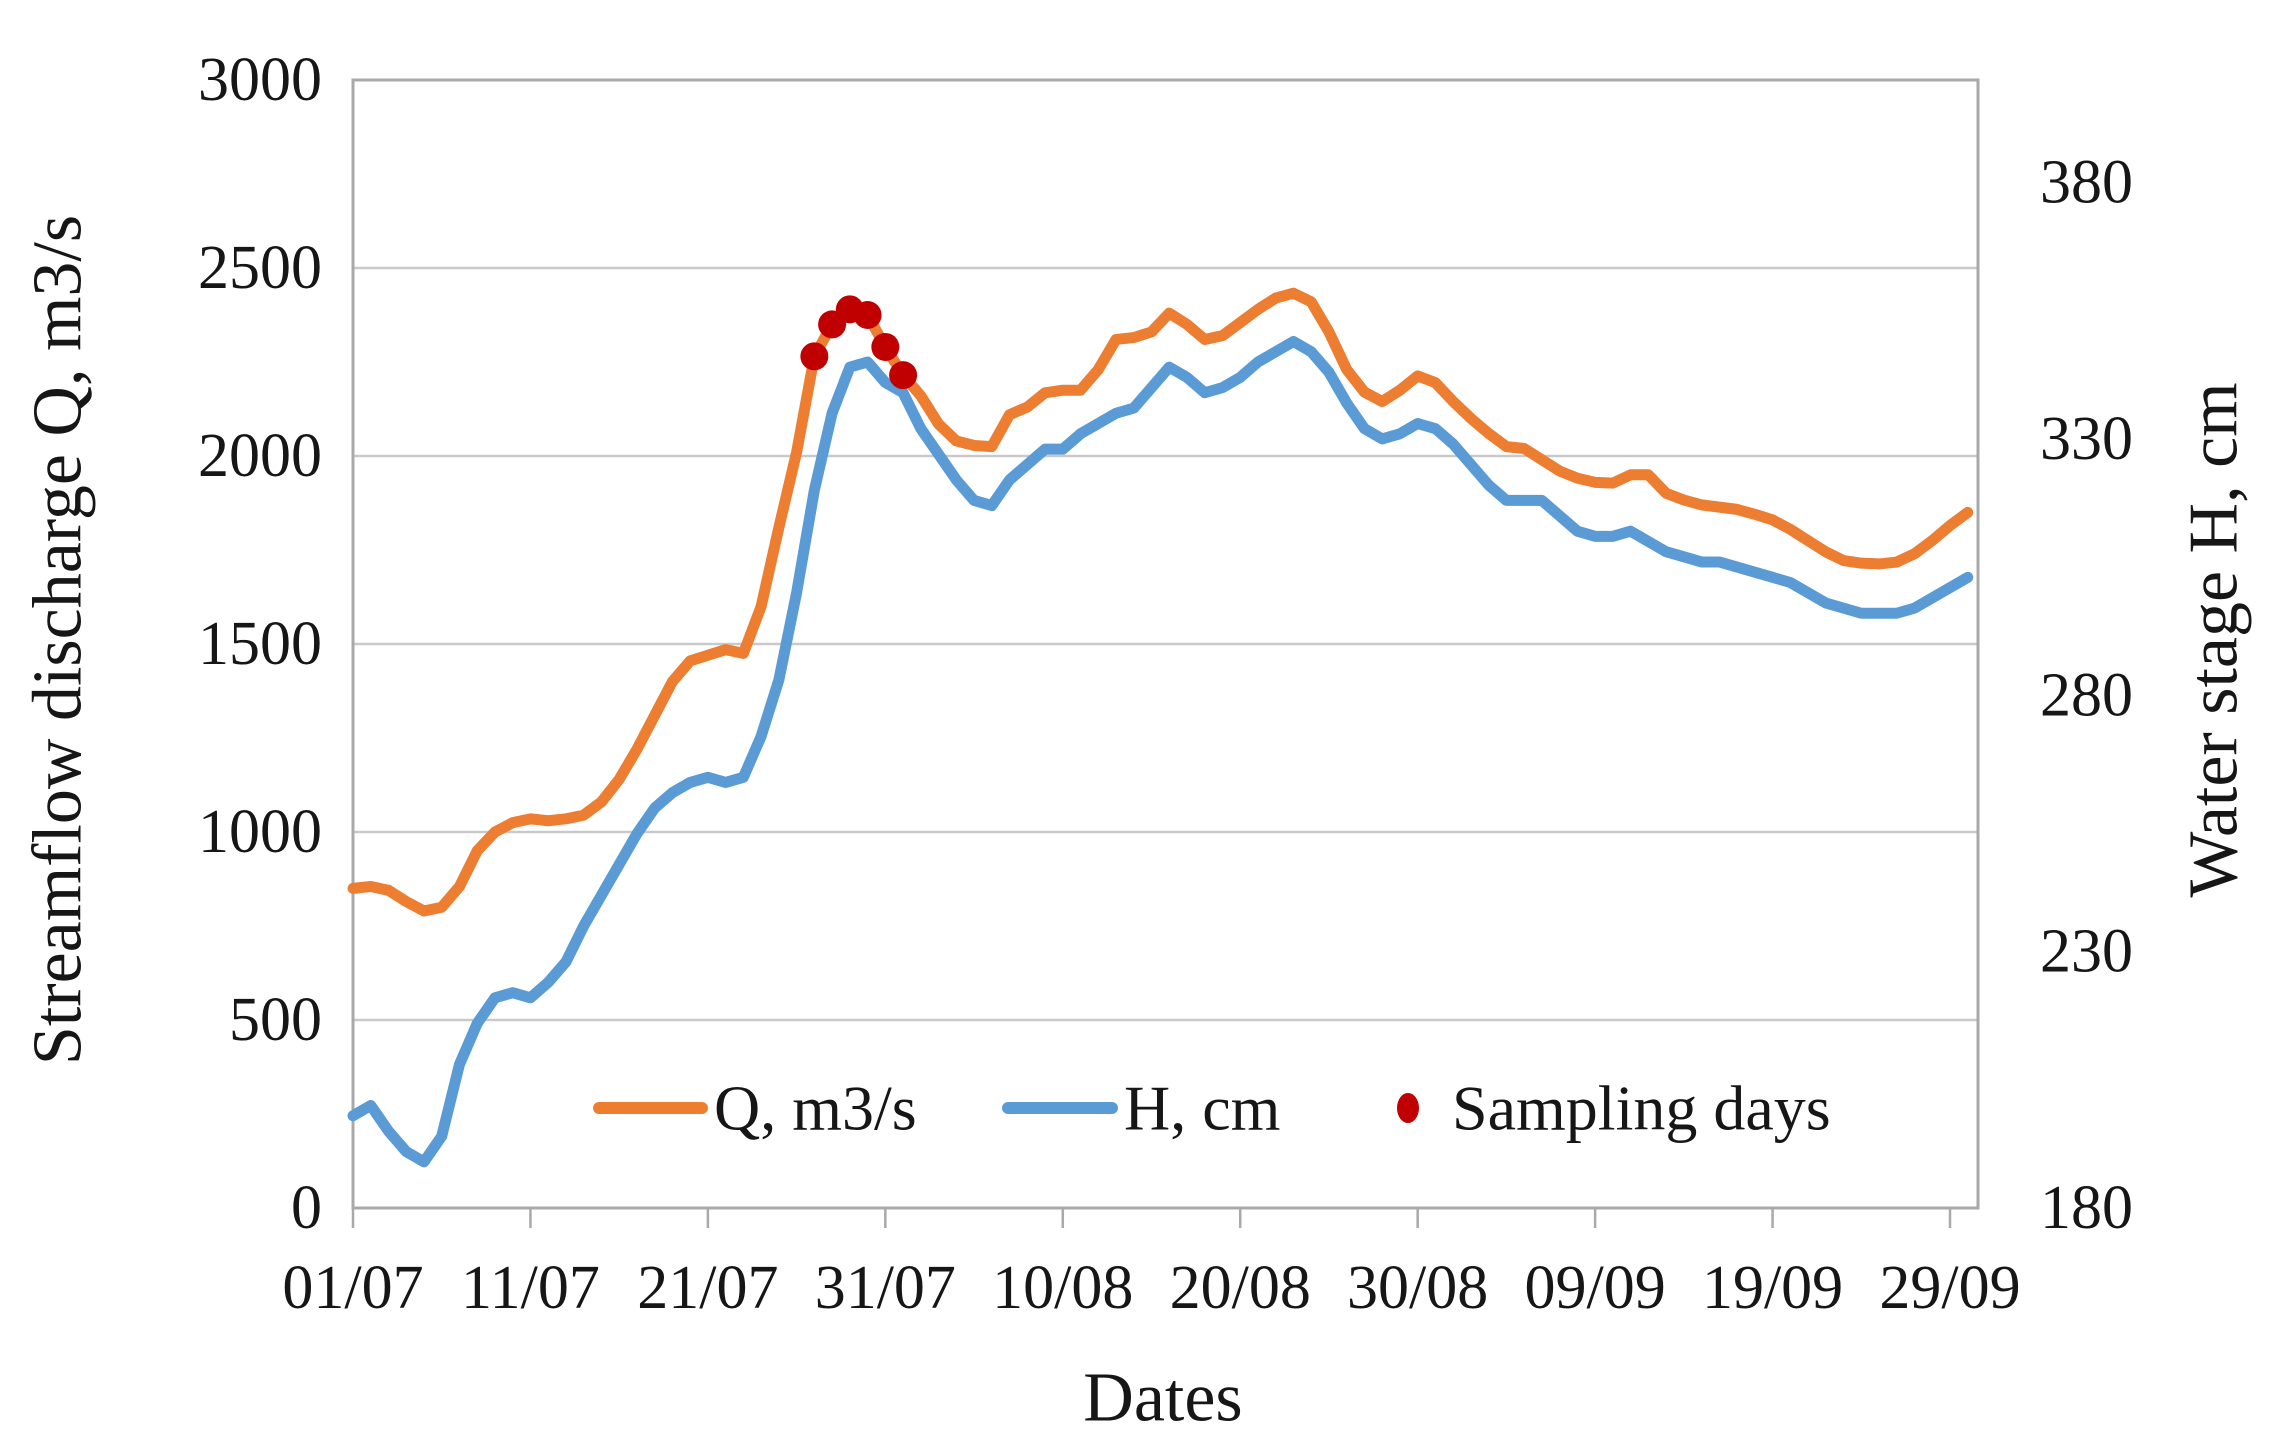 This screenshot has width=2276, height=1456. Describe the element at coordinates (2086, 439) in the screenshot. I see `right-axis-tick-label: 330` at that location.